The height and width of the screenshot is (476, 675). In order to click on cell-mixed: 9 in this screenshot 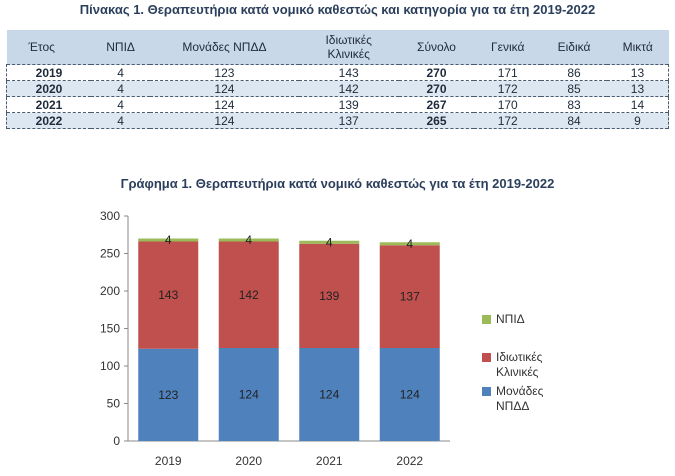, I will do `click(637, 120)`.